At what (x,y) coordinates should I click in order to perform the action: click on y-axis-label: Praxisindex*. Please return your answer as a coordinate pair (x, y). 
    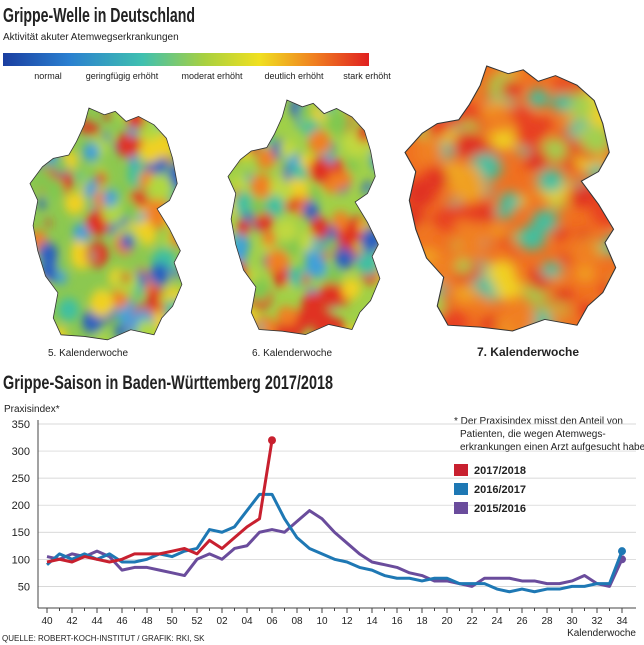
    Looking at the image, I should click on (32, 409).